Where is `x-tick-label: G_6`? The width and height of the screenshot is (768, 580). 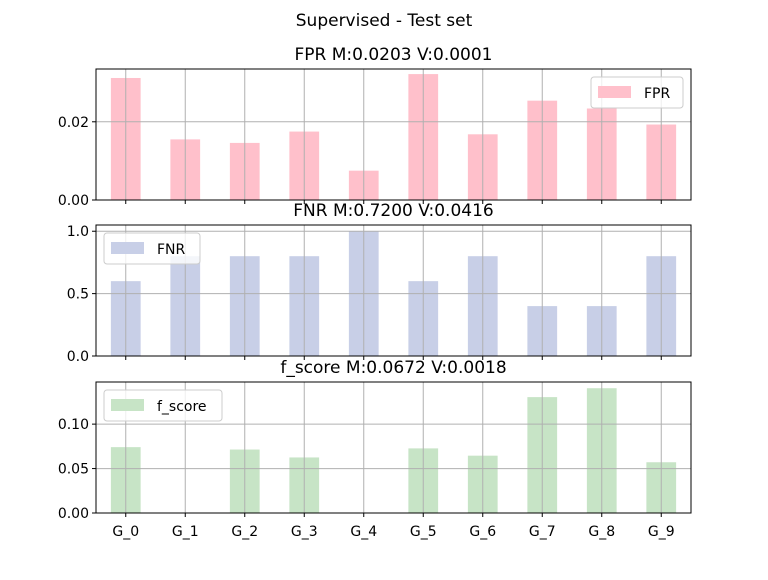
x-tick-label: G_6 is located at coordinates (482, 532).